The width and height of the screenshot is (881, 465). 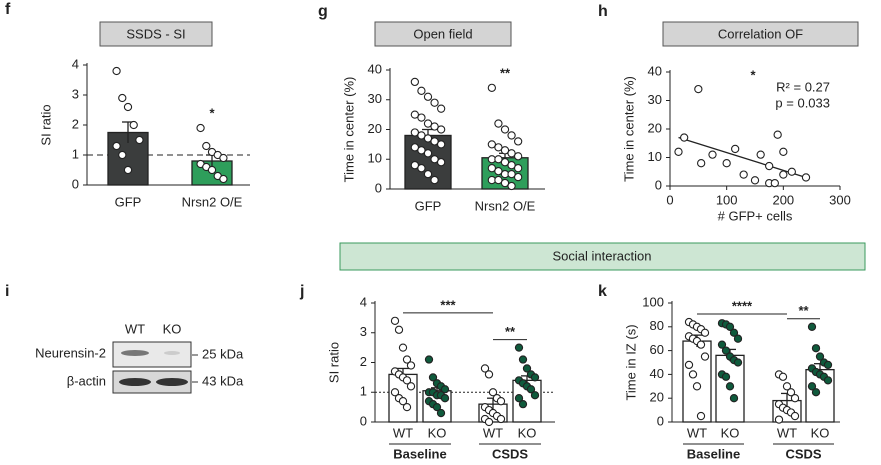 I want to click on x-tick-label: 100, so click(x=727, y=199).